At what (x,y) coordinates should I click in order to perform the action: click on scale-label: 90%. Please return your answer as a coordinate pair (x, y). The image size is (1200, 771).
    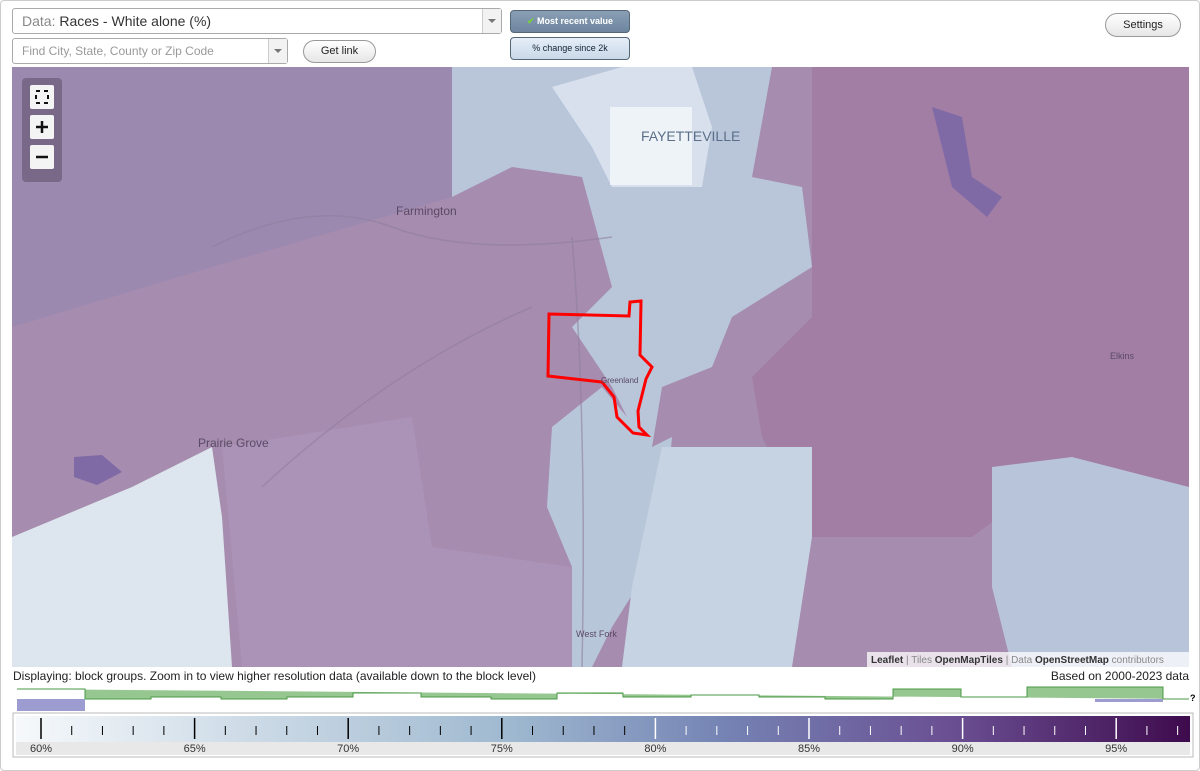
    Looking at the image, I should click on (963, 749).